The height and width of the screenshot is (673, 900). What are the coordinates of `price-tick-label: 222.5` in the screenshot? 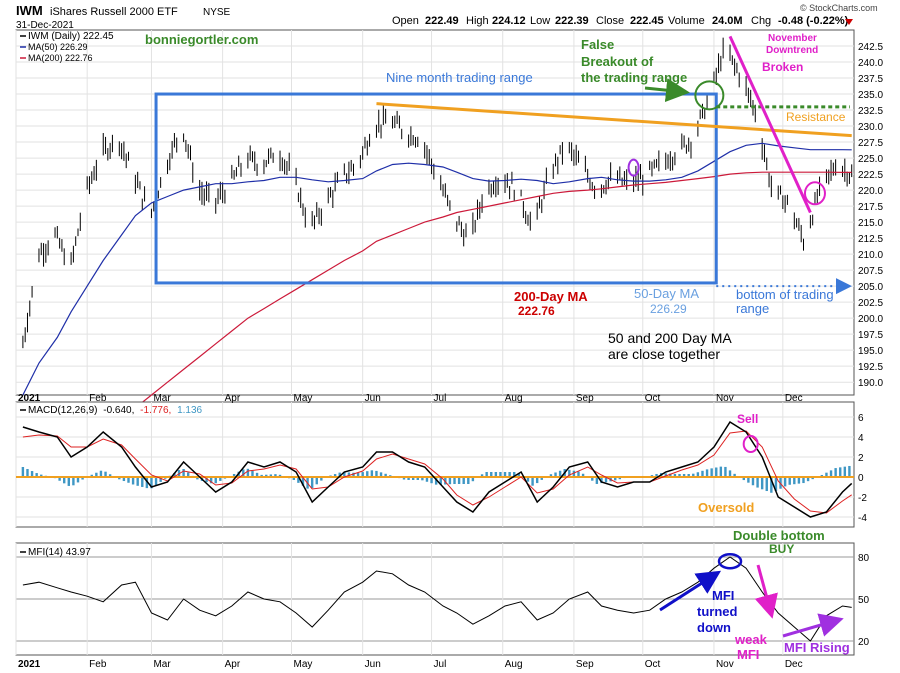 It's located at (870, 175).